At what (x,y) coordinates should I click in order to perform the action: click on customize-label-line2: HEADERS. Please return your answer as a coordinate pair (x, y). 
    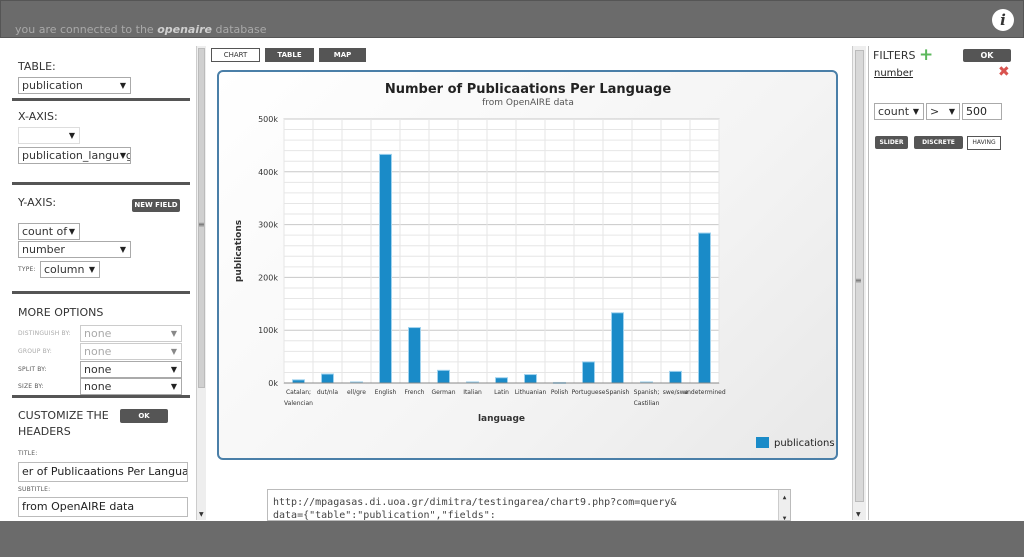
    Looking at the image, I should click on (44, 431).